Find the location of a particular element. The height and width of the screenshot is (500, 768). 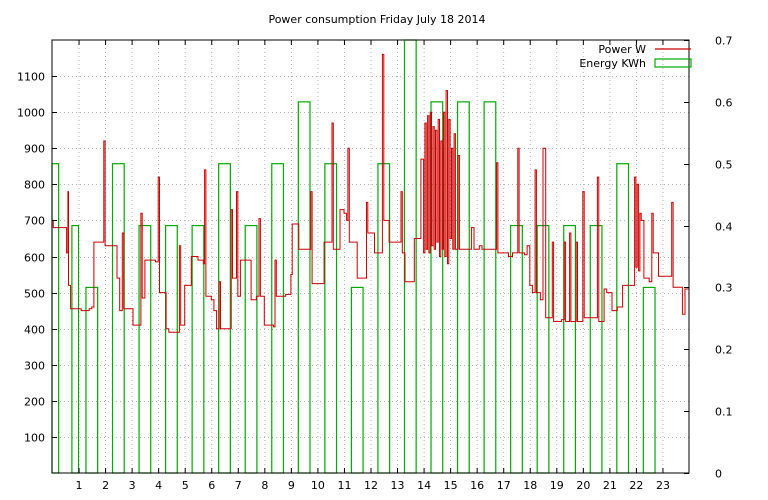

y-left-tick-label-1000: 1000 is located at coordinates (31, 113).